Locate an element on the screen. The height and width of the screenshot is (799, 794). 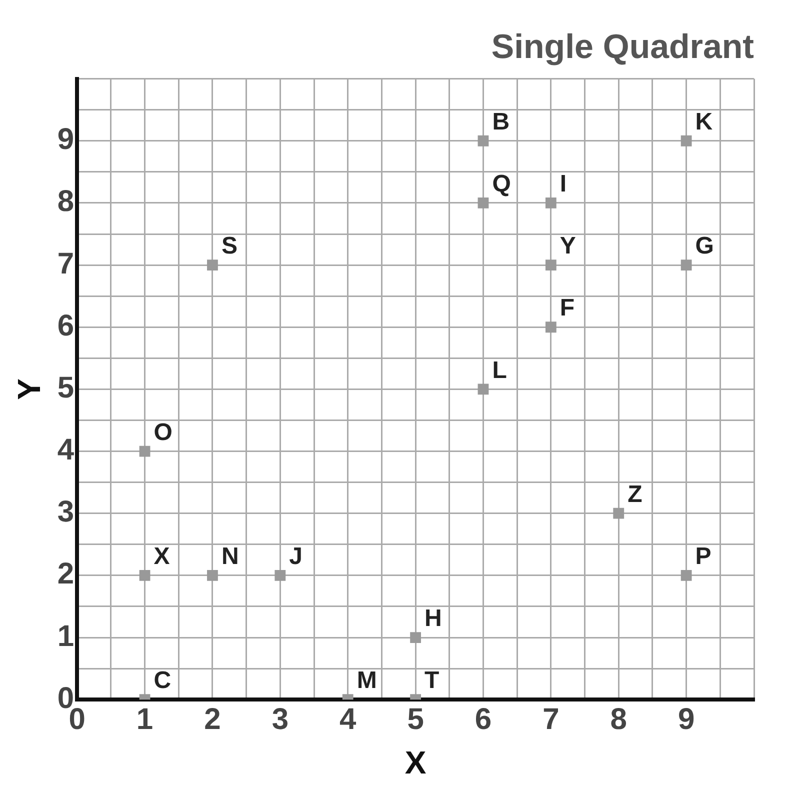
y-tick-label: 2 is located at coordinates (65, 574).